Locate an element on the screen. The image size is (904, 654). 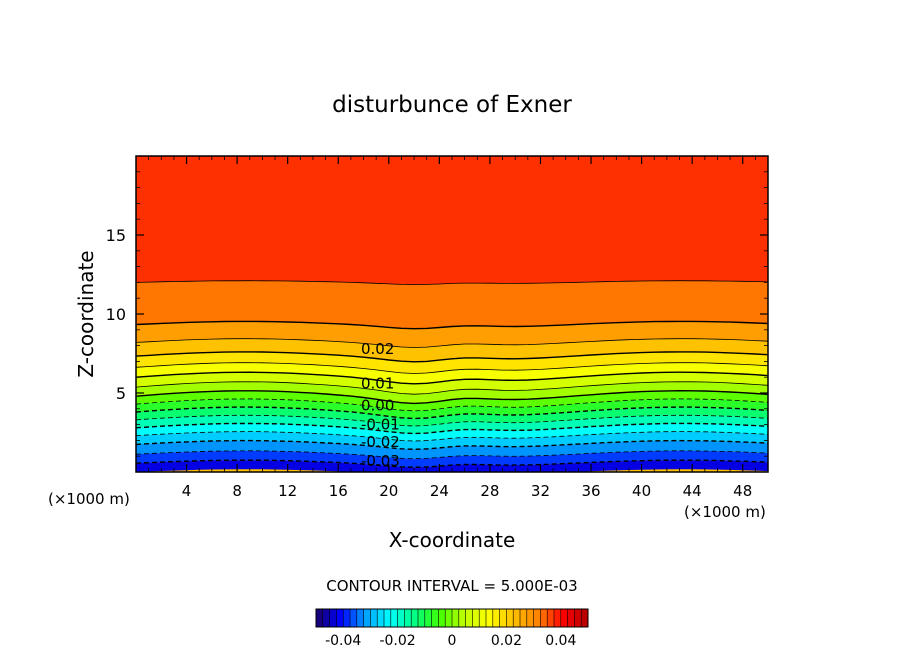
colorbar is located at coordinates (452, 618).